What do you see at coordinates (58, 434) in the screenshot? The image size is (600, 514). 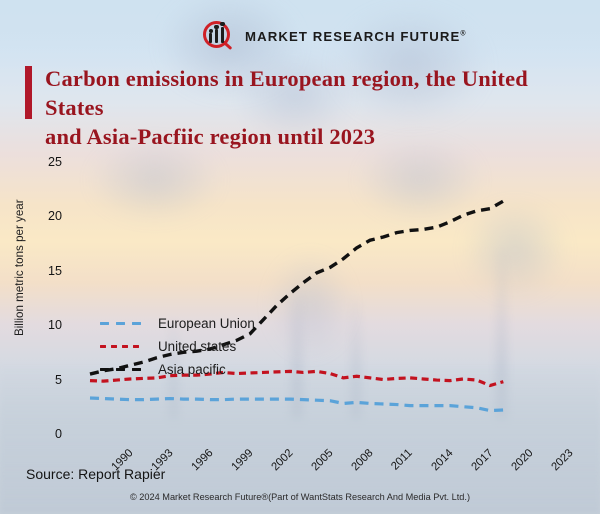 I see `y-axis-tick-label: 0` at bounding box center [58, 434].